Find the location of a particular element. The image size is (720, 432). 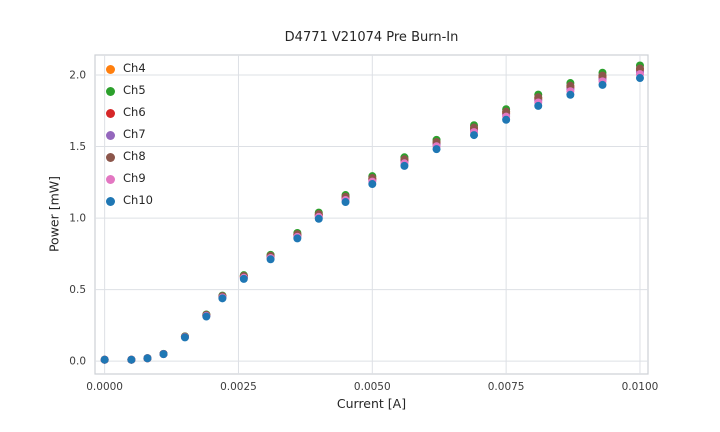

legend-marker-ch7 is located at coordinates (110, 135).